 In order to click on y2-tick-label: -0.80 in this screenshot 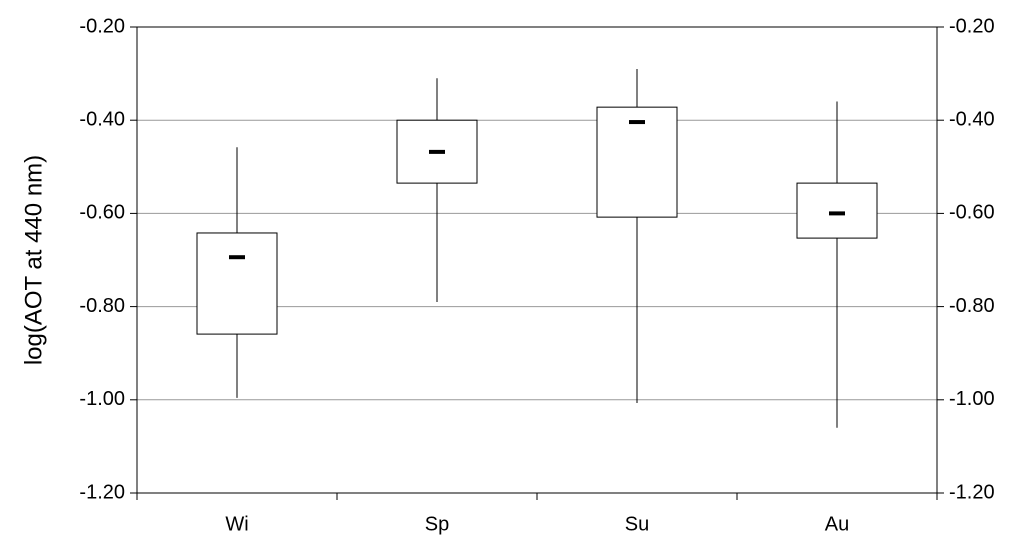, I will do `click(972, 306)`.